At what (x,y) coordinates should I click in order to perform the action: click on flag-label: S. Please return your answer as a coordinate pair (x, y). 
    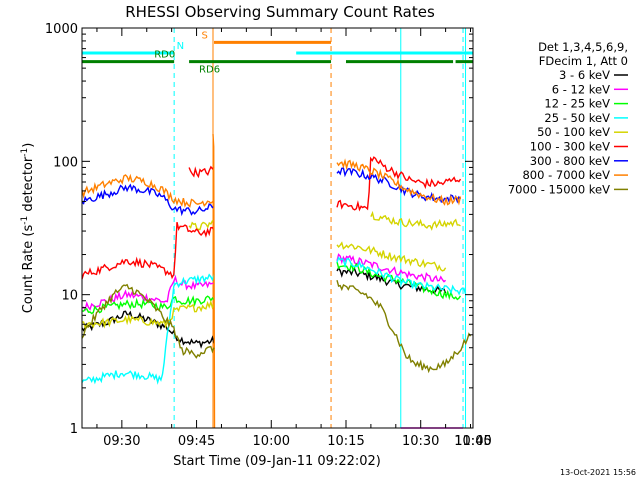
    Looking at the image, I should click on (205, 35).